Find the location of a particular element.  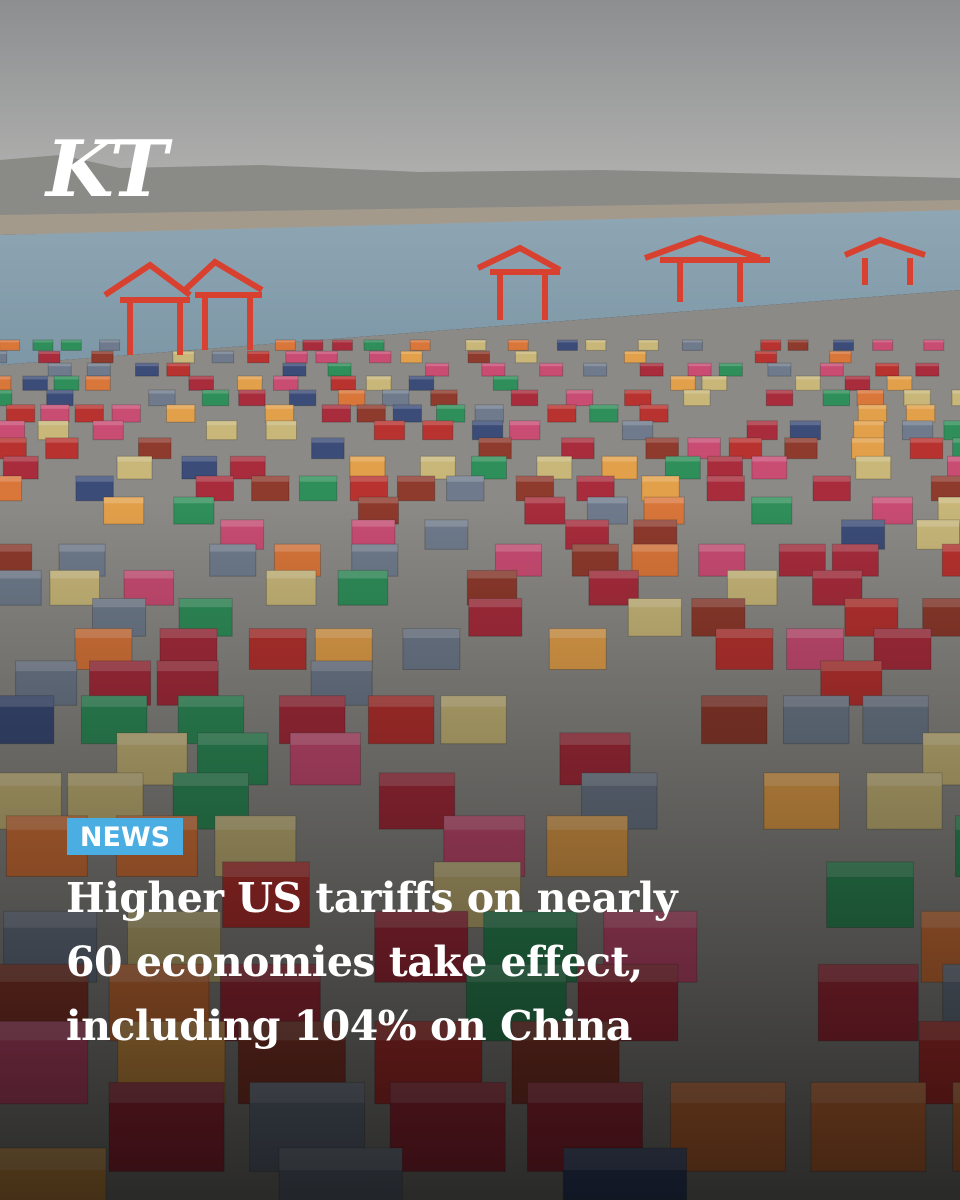

logo: KT is located at coordinates (108, 169).